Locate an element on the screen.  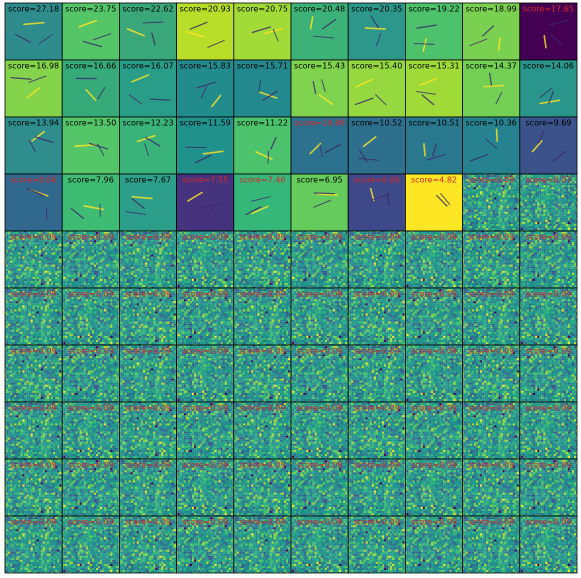
score-label: score=15.71 is located at coordinates (262, 66).